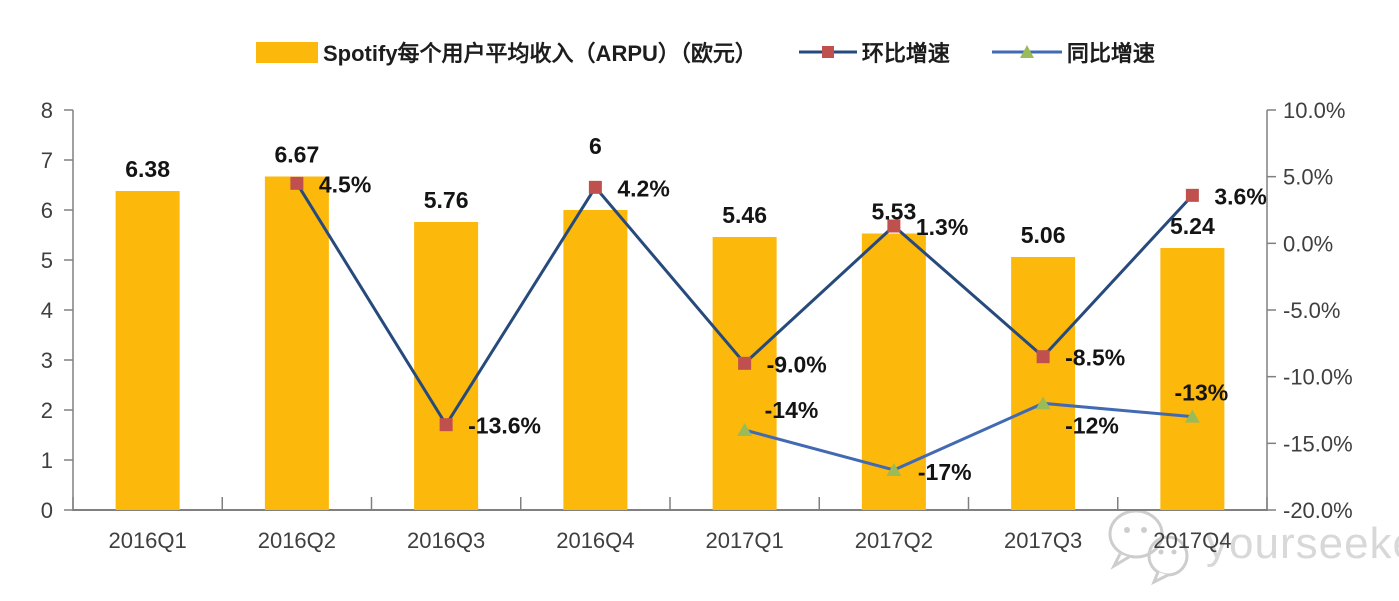  What do you see at coordinates (745, 363) in the screenshot?
I see `qoq-marker-2017Q1` at bounding box center [745, 363].